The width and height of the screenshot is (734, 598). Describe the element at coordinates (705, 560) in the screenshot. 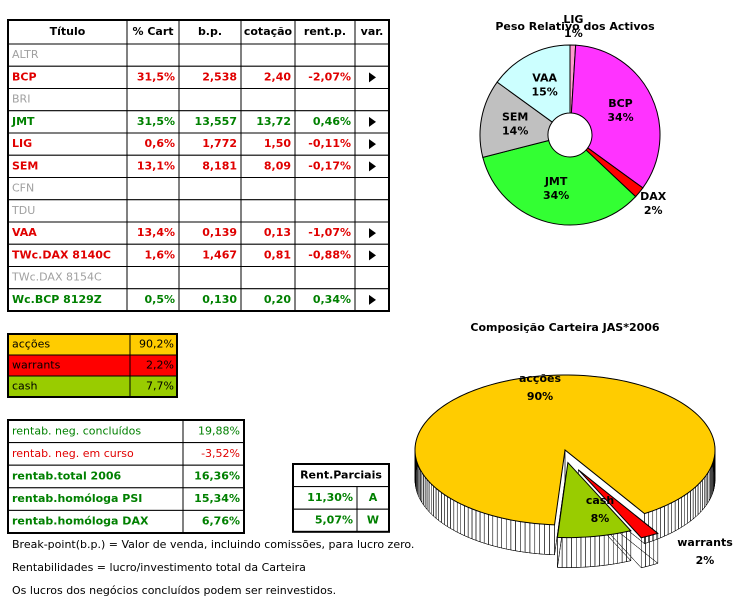

I see `slice-label: 2%` at that location.